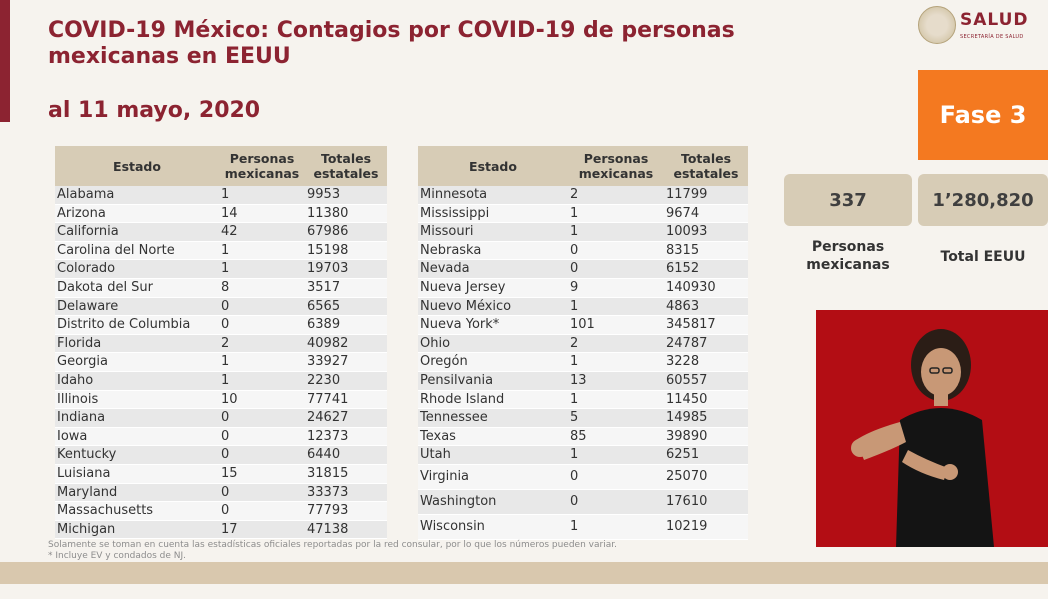 The height and width of the screenshot is (599, 1048). I want to click on total-stat: 1’280,820, so click(983, 200).